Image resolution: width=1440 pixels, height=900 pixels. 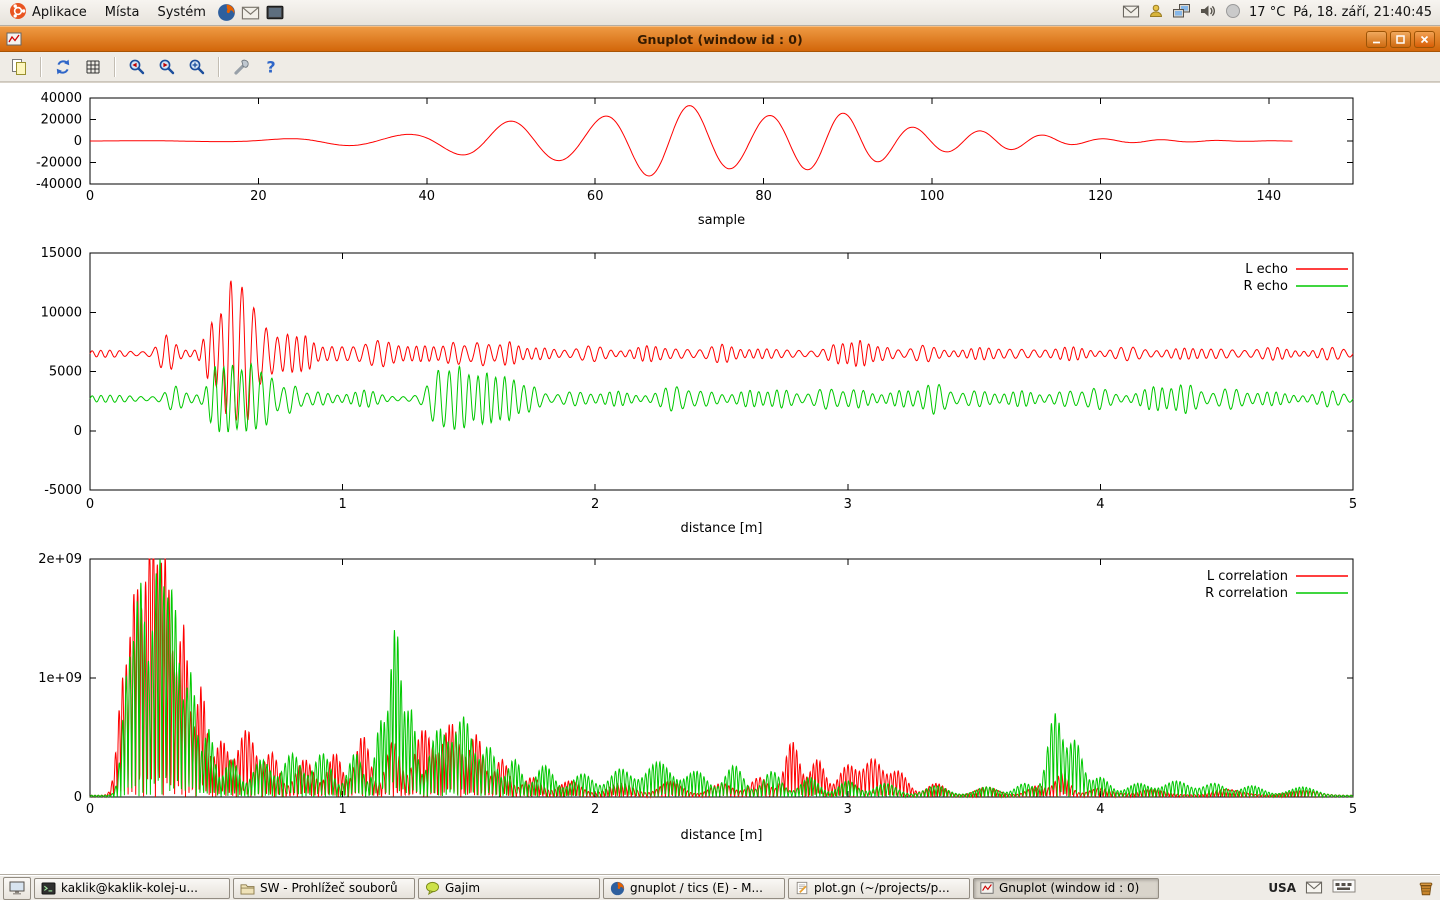 I want to click on grid-button, so click(x=93, y=67).